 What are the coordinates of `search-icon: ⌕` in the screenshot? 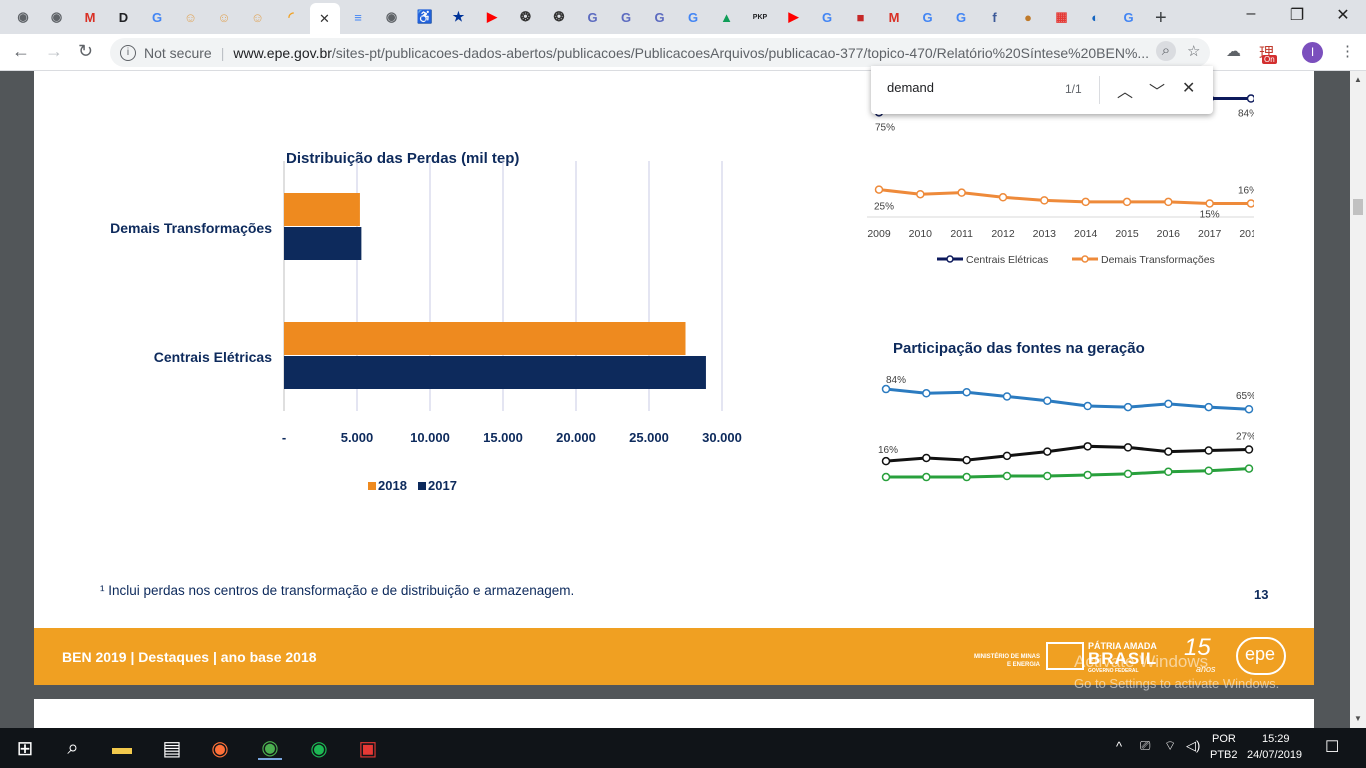 It's located at (73, 747).